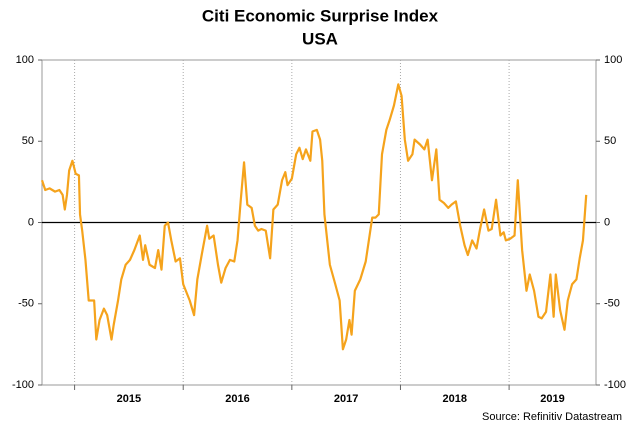 Image resolution: width=640 pixels, height=427 pixels. What do you see at coordinates (612, 304) in the screenshot?
I see `y2-tick-label: -50` at bounding box center [612, 304].